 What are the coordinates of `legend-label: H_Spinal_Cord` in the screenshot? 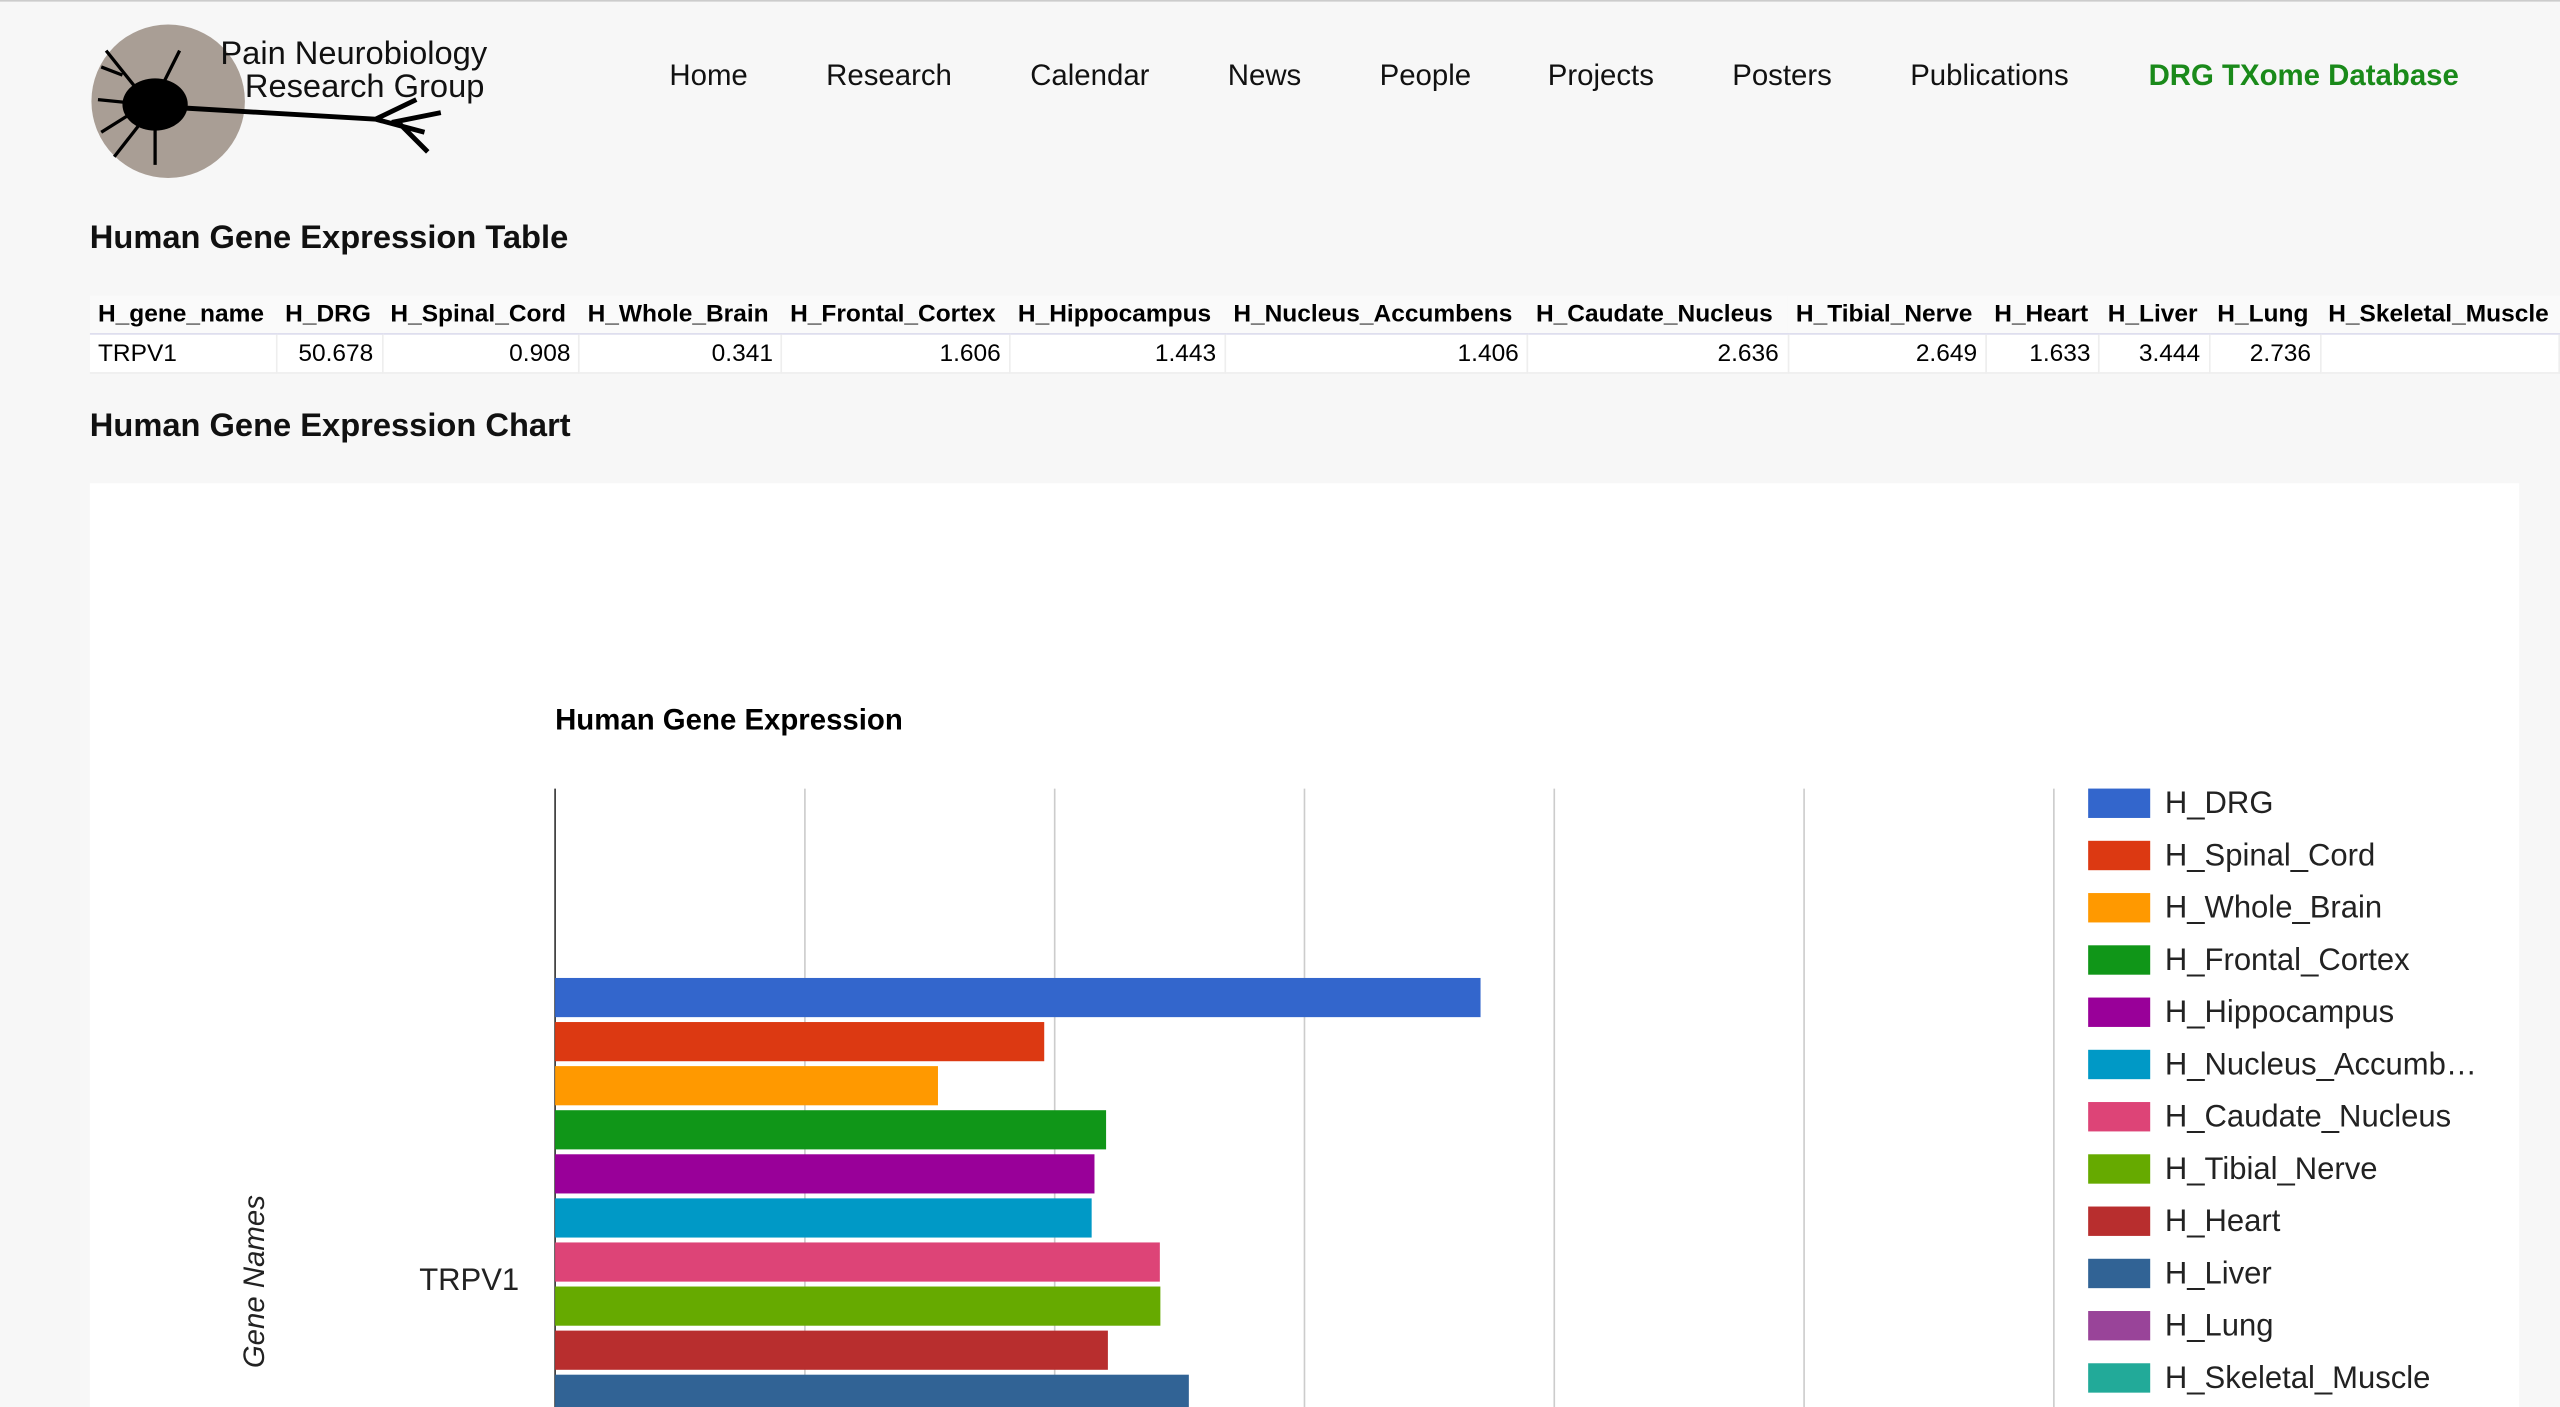 It's located at (2270, 854).